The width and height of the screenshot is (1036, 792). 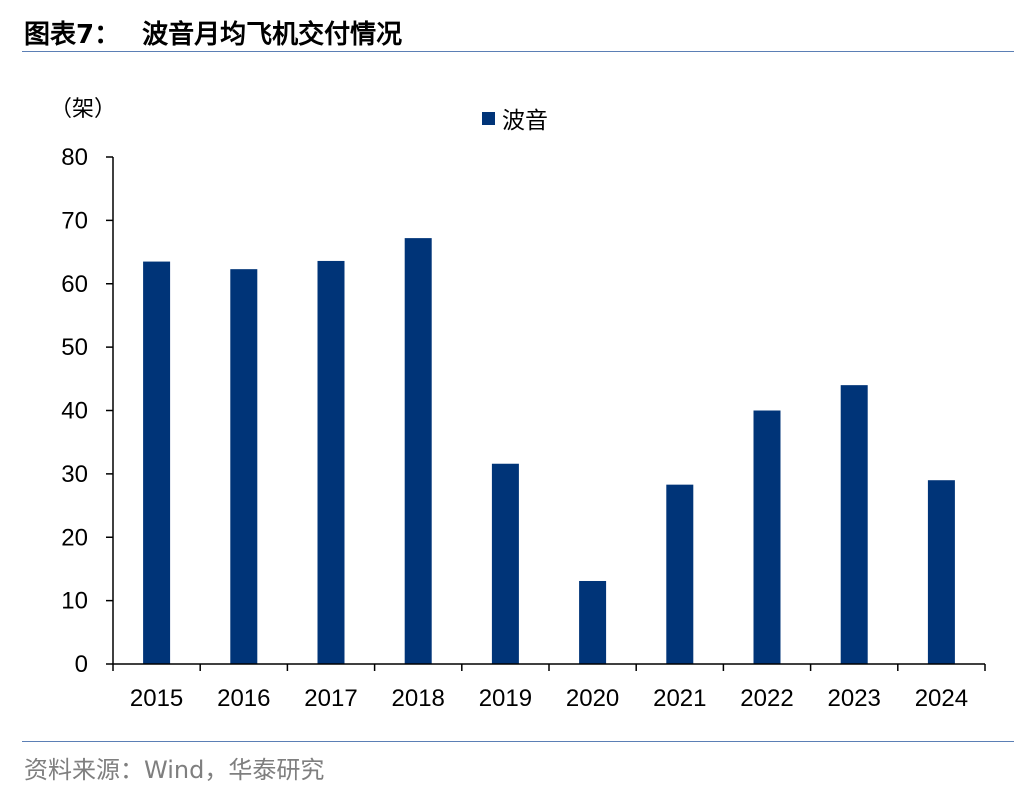 I want to click on bar-2015, so click(x=157, y=462).